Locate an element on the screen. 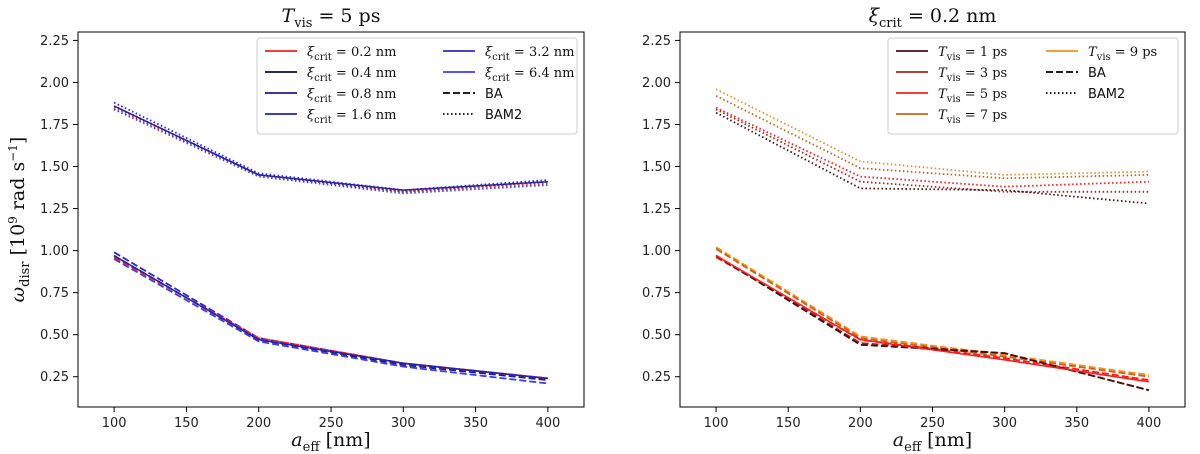 This screenshot has height=454, width=1200. legend-label: ξcrit = 0.2 nm is located at coordinates (351, 54).